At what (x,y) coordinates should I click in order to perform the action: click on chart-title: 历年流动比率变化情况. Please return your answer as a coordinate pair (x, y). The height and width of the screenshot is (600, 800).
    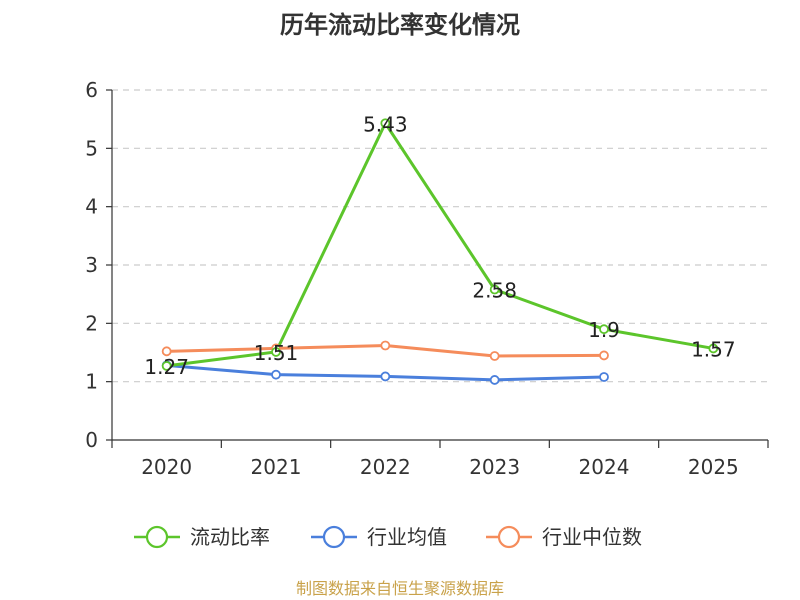
    Looking at the image, I should click on (400, 25).